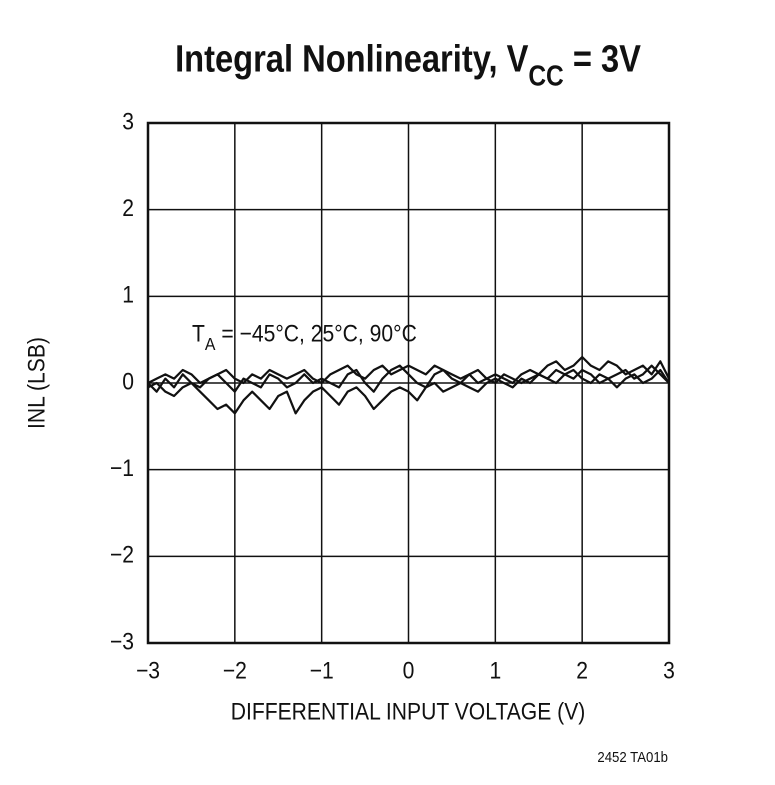 Image resolution: width=775 pixels, height=785 pixels. I want to click on text-run: Integral Nonlinearity, V, so click(352, 59).